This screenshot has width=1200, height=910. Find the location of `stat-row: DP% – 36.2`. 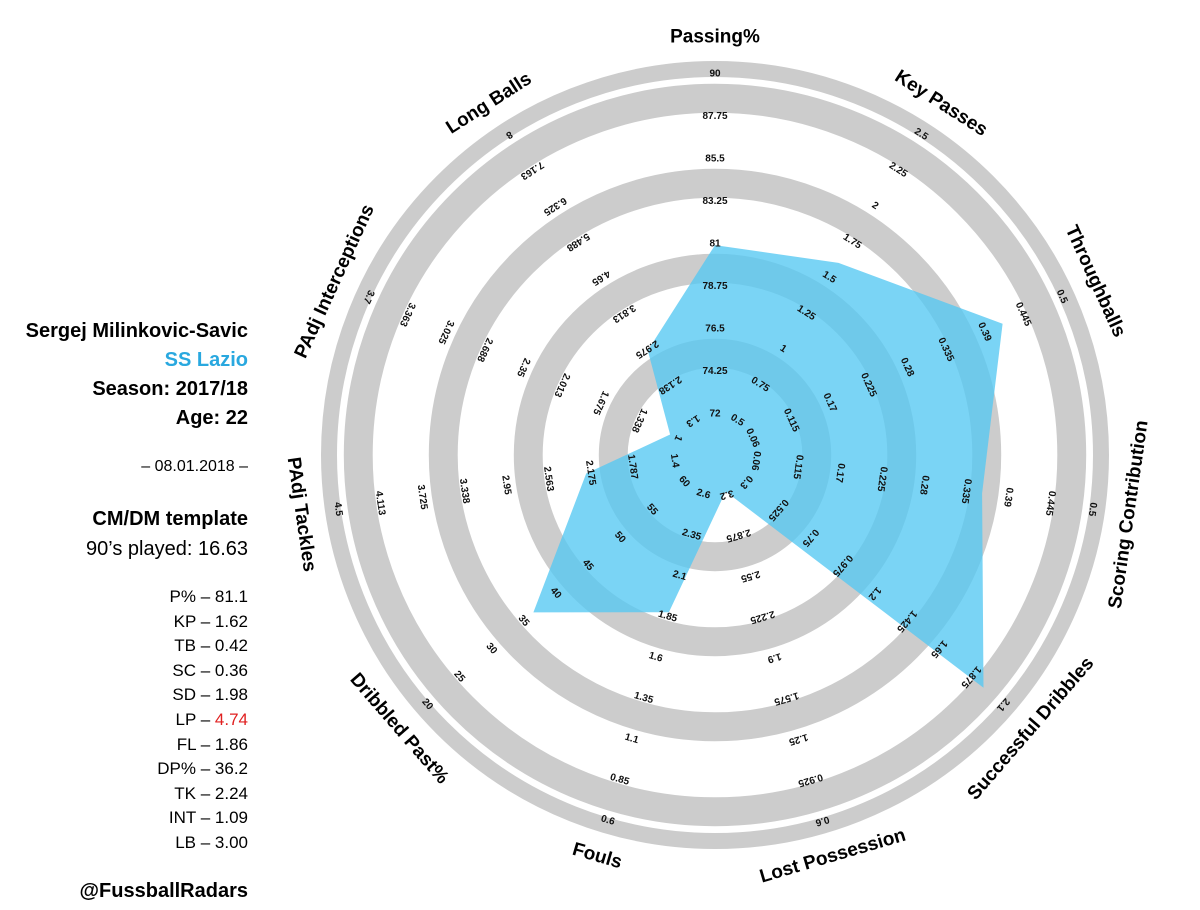

stat-row: DP% – 36.2 is located at coordinates (202, 769).